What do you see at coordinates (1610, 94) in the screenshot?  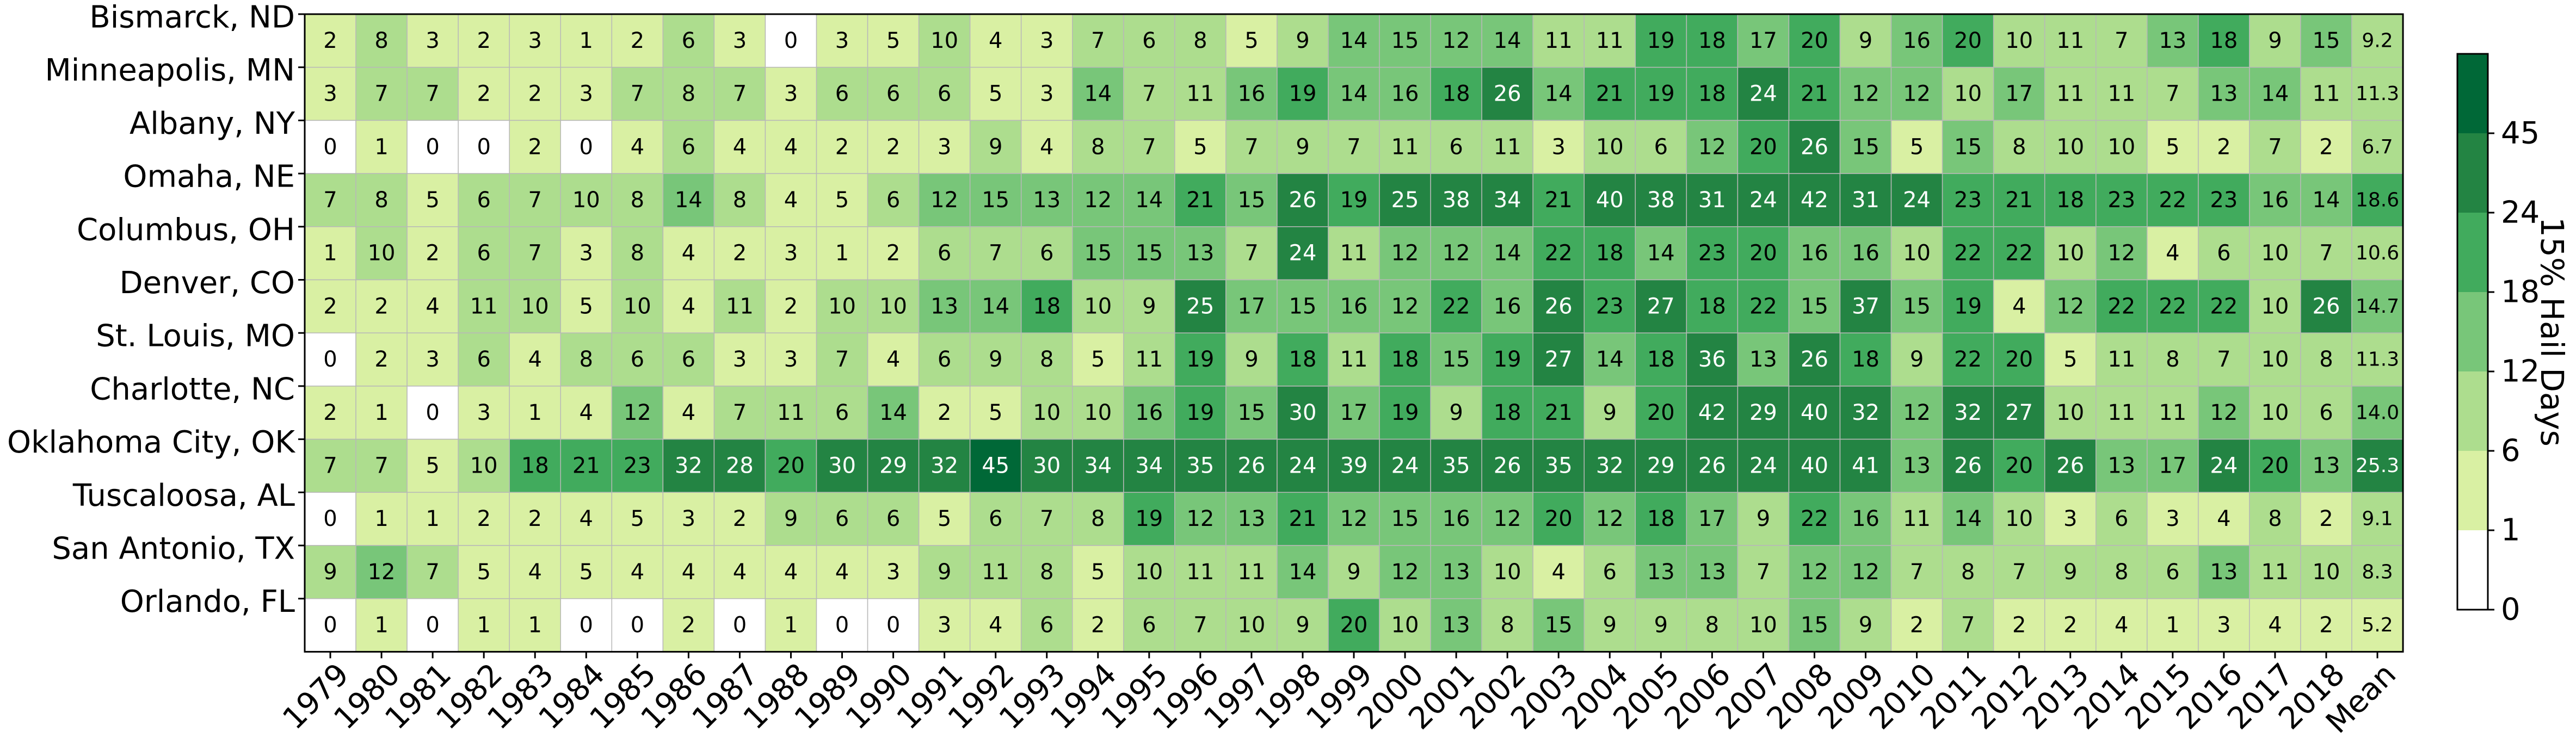 I see `cell-value-label: 21` at bounding box center [1610, 94].